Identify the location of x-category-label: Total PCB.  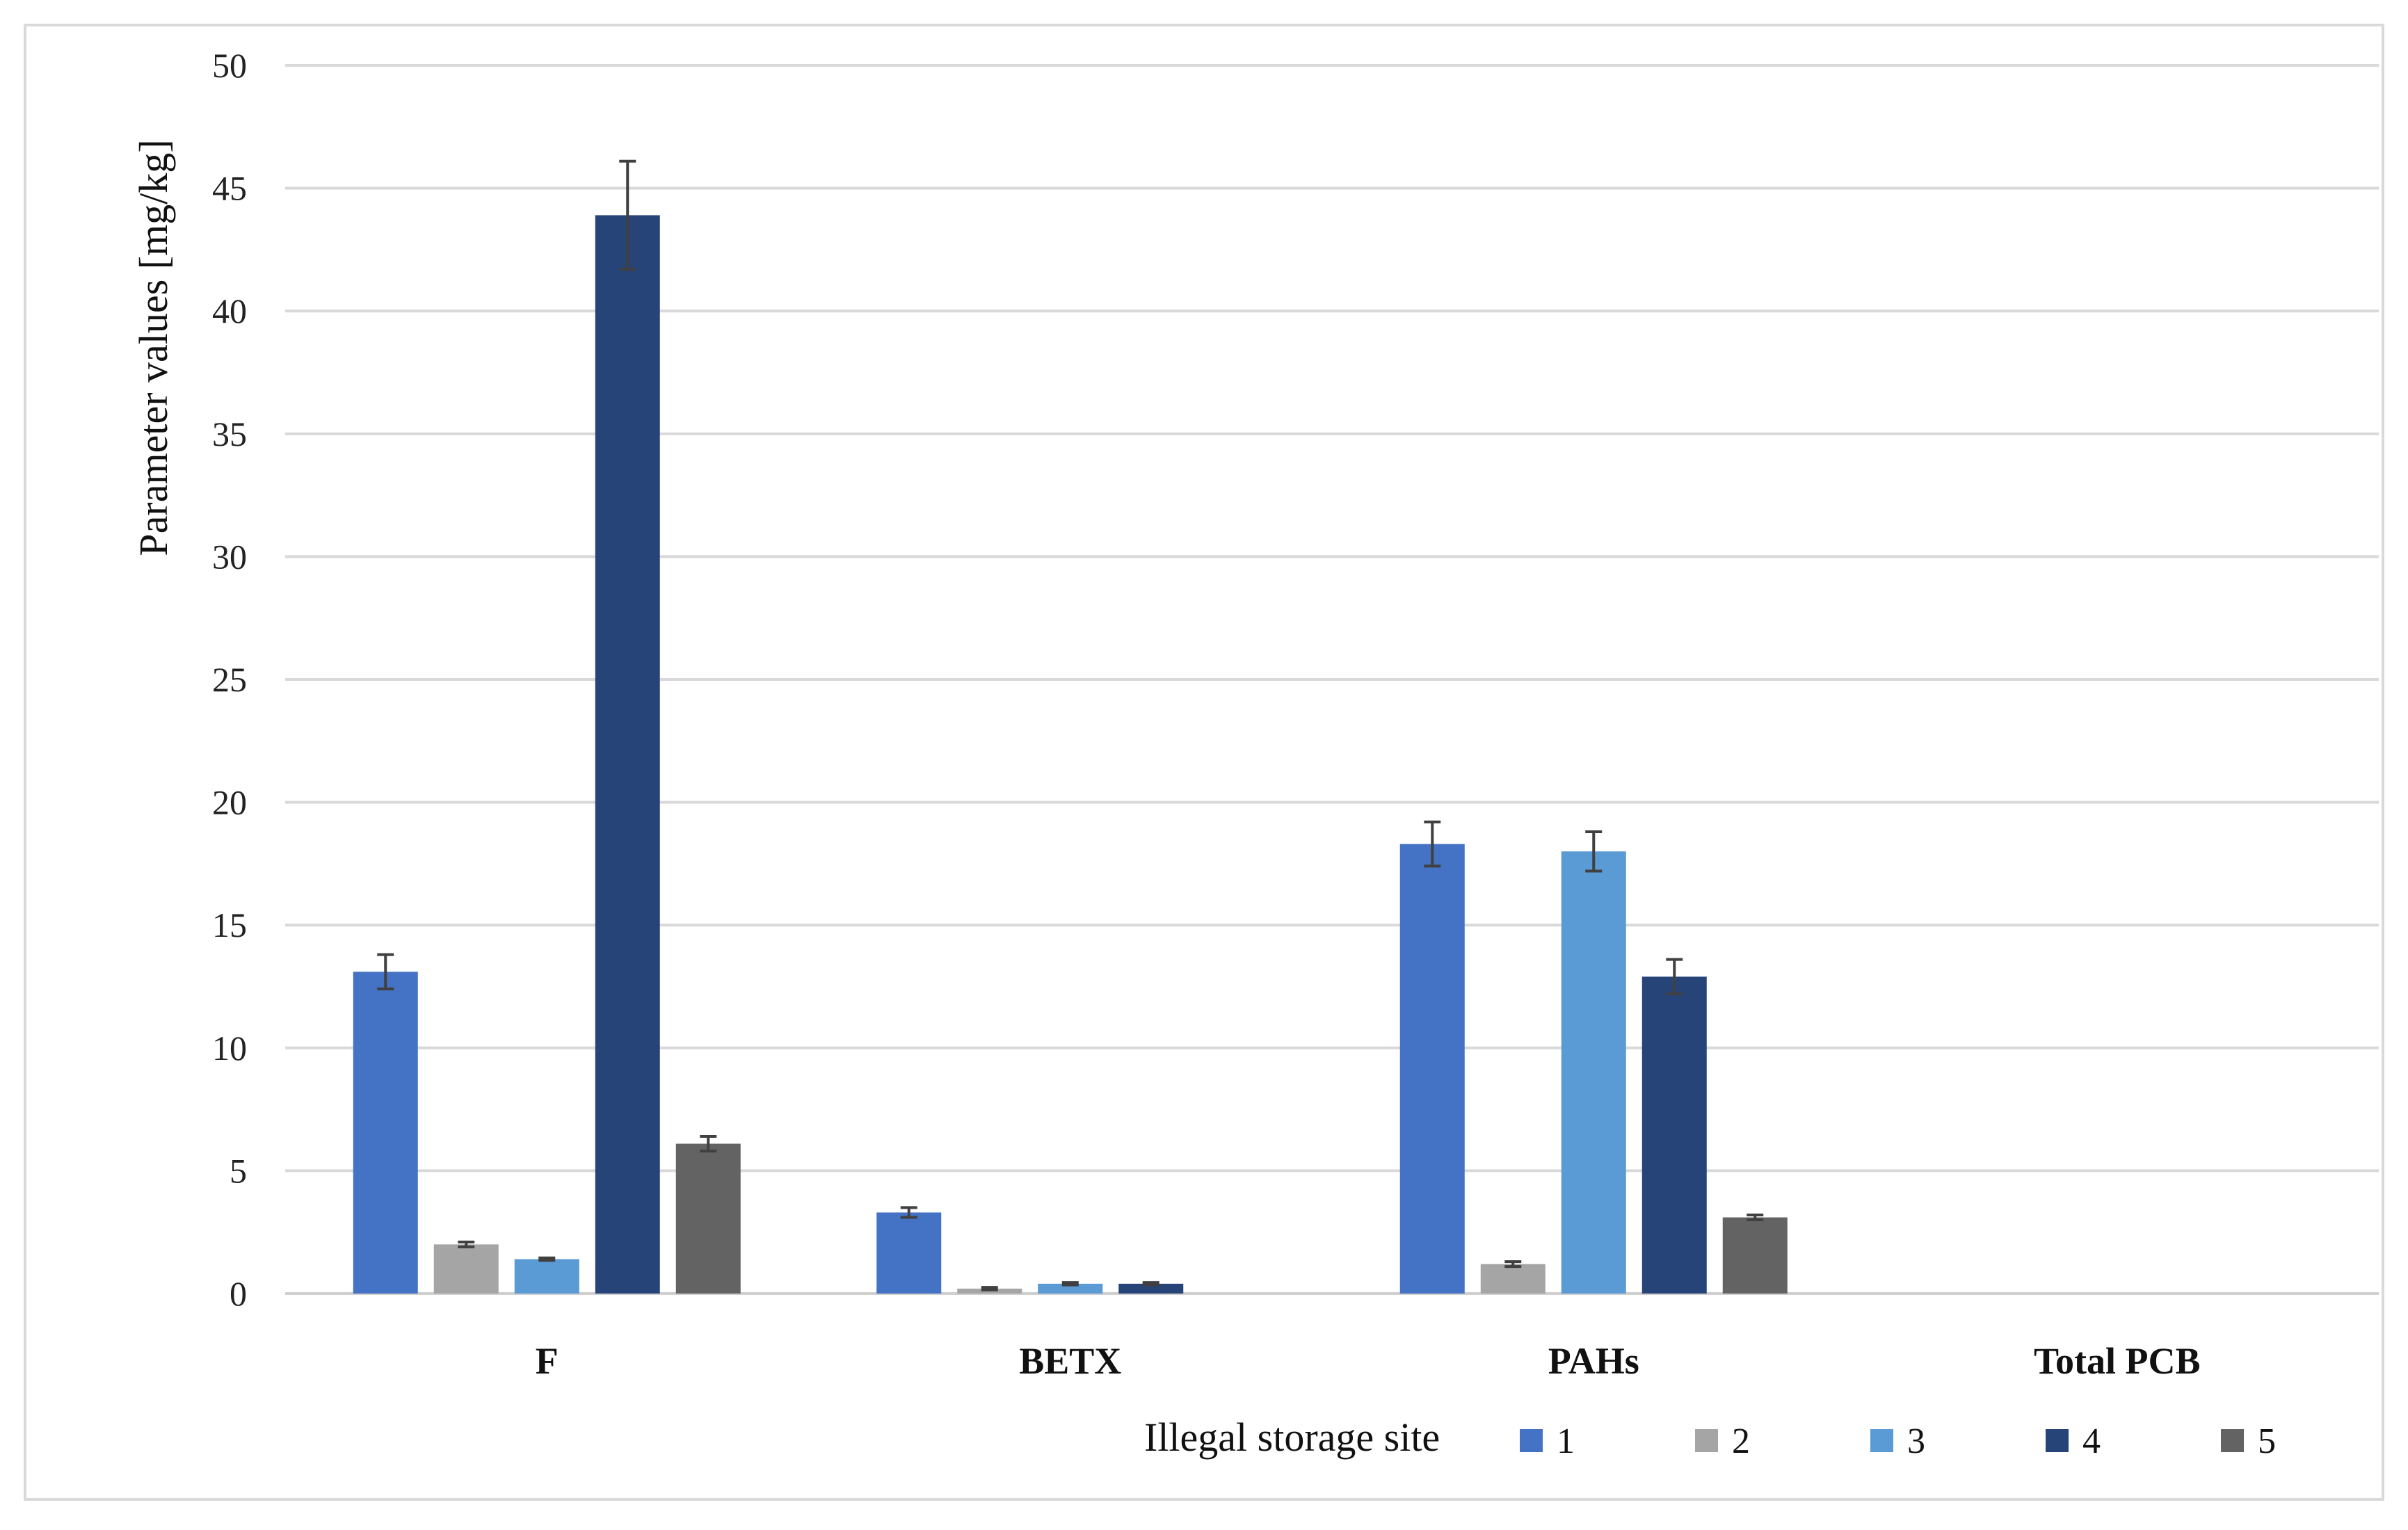
(2117, 1361).